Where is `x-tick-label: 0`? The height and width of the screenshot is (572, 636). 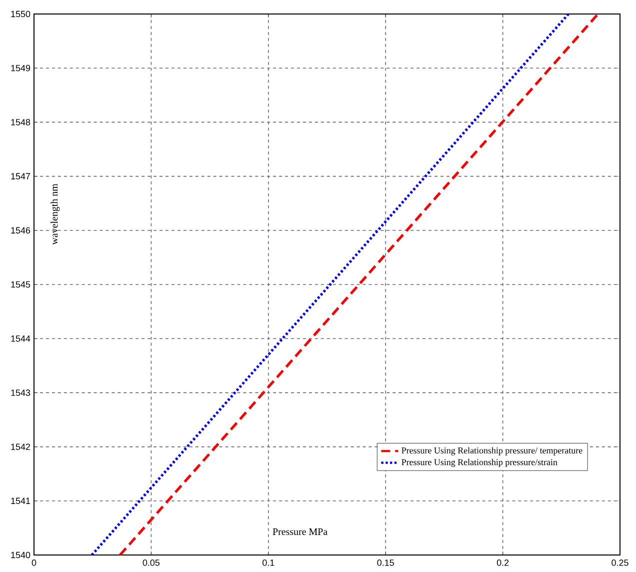
x-tick-label: 0 is located at coordinates (34, 563).